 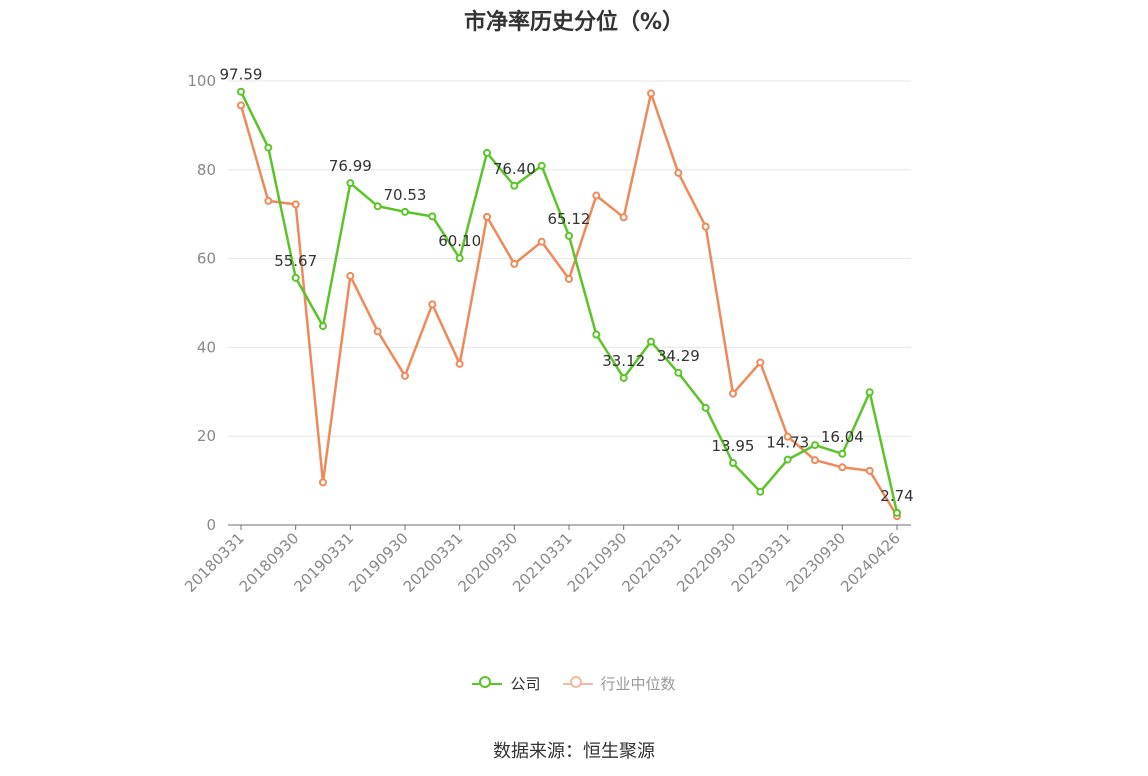 What do you see at coordinates (787, 443) in the screenshot?
I see `data-label: 14.73` at bounding box center [787, 443].